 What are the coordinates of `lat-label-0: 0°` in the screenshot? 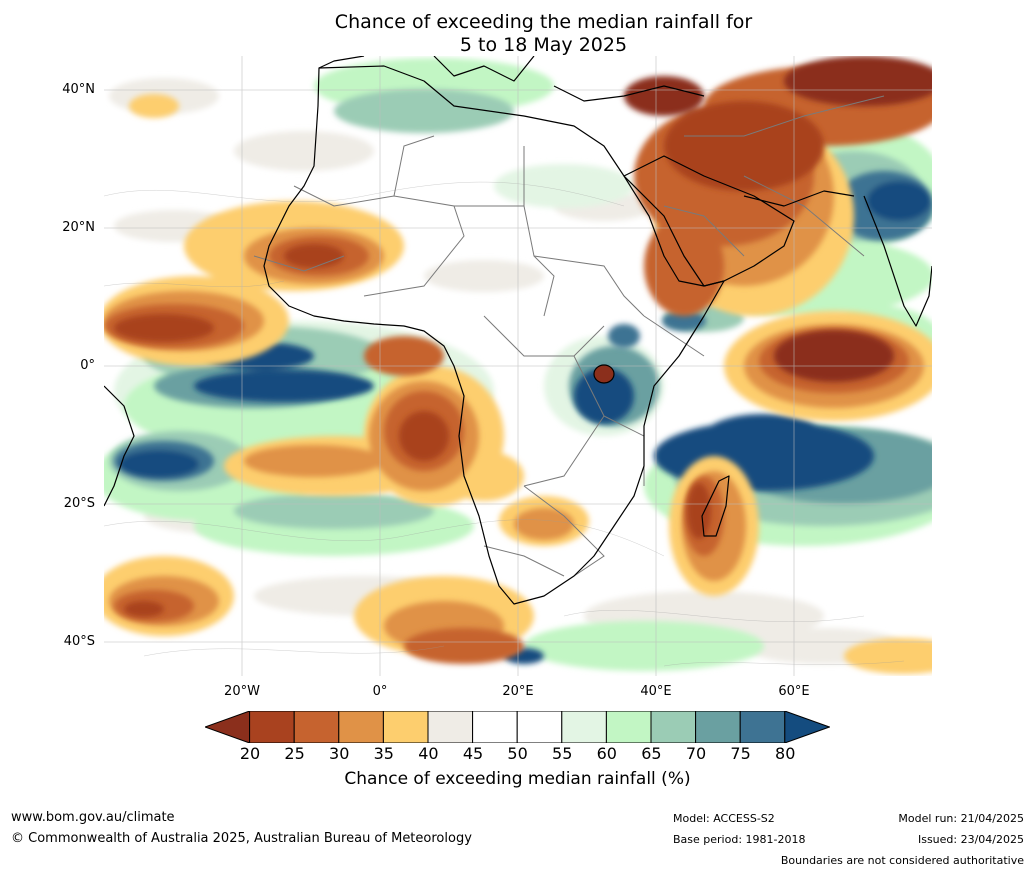 It's located at (87, 365).